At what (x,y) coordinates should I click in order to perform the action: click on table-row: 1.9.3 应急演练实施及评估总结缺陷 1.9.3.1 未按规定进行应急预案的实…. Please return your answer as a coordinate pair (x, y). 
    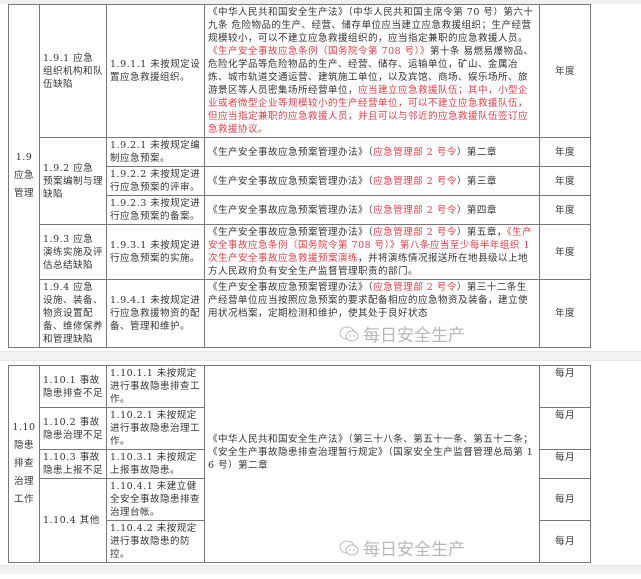
    Looking at the image, I should click on (300, 252).